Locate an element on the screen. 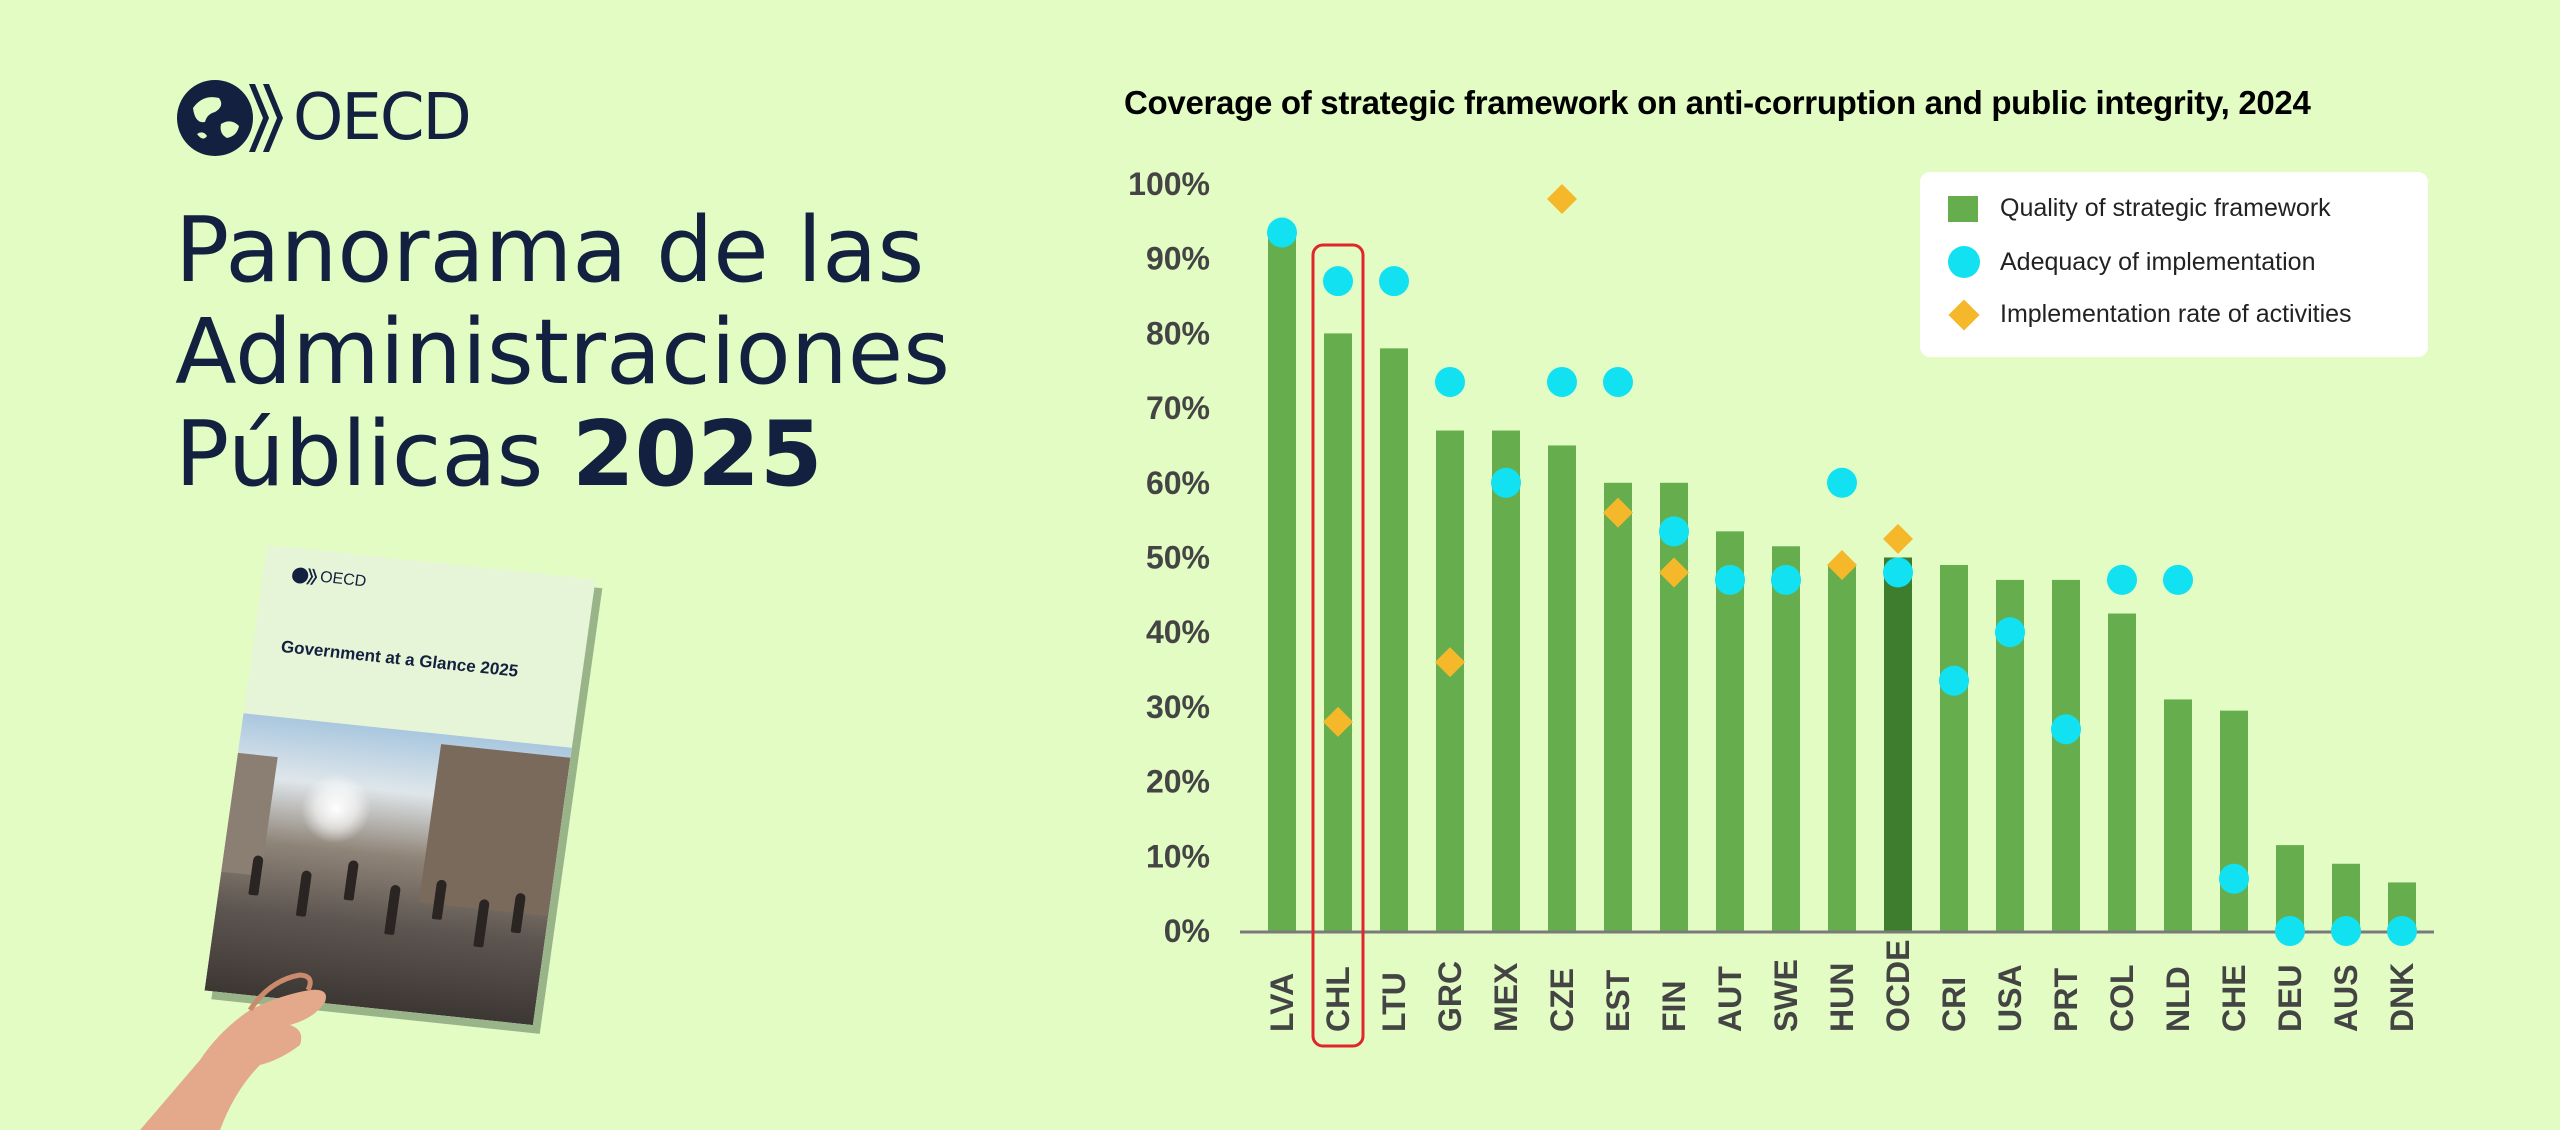 Image resolution: width=2560 pixels, height=1130 pixels. x-tick-label: CHL is located at coordinates (1338, 999).